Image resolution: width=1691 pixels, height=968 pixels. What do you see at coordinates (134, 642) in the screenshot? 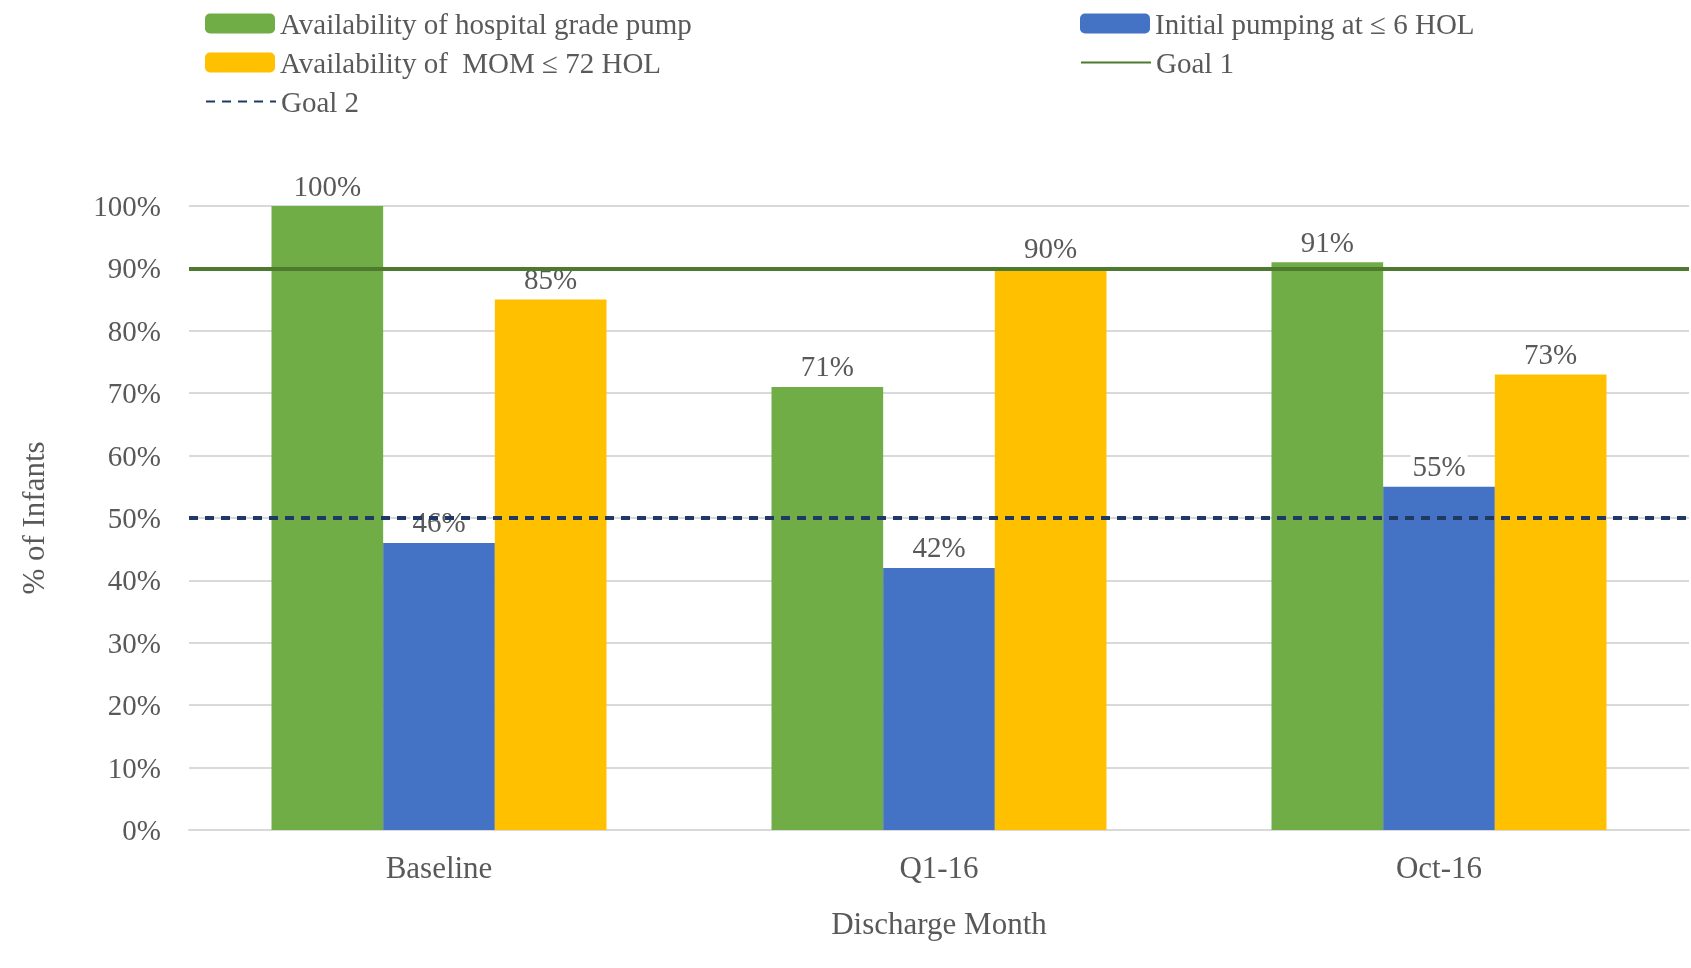
I see `y-tick-label: 30%` at bounding box center [134, 642].